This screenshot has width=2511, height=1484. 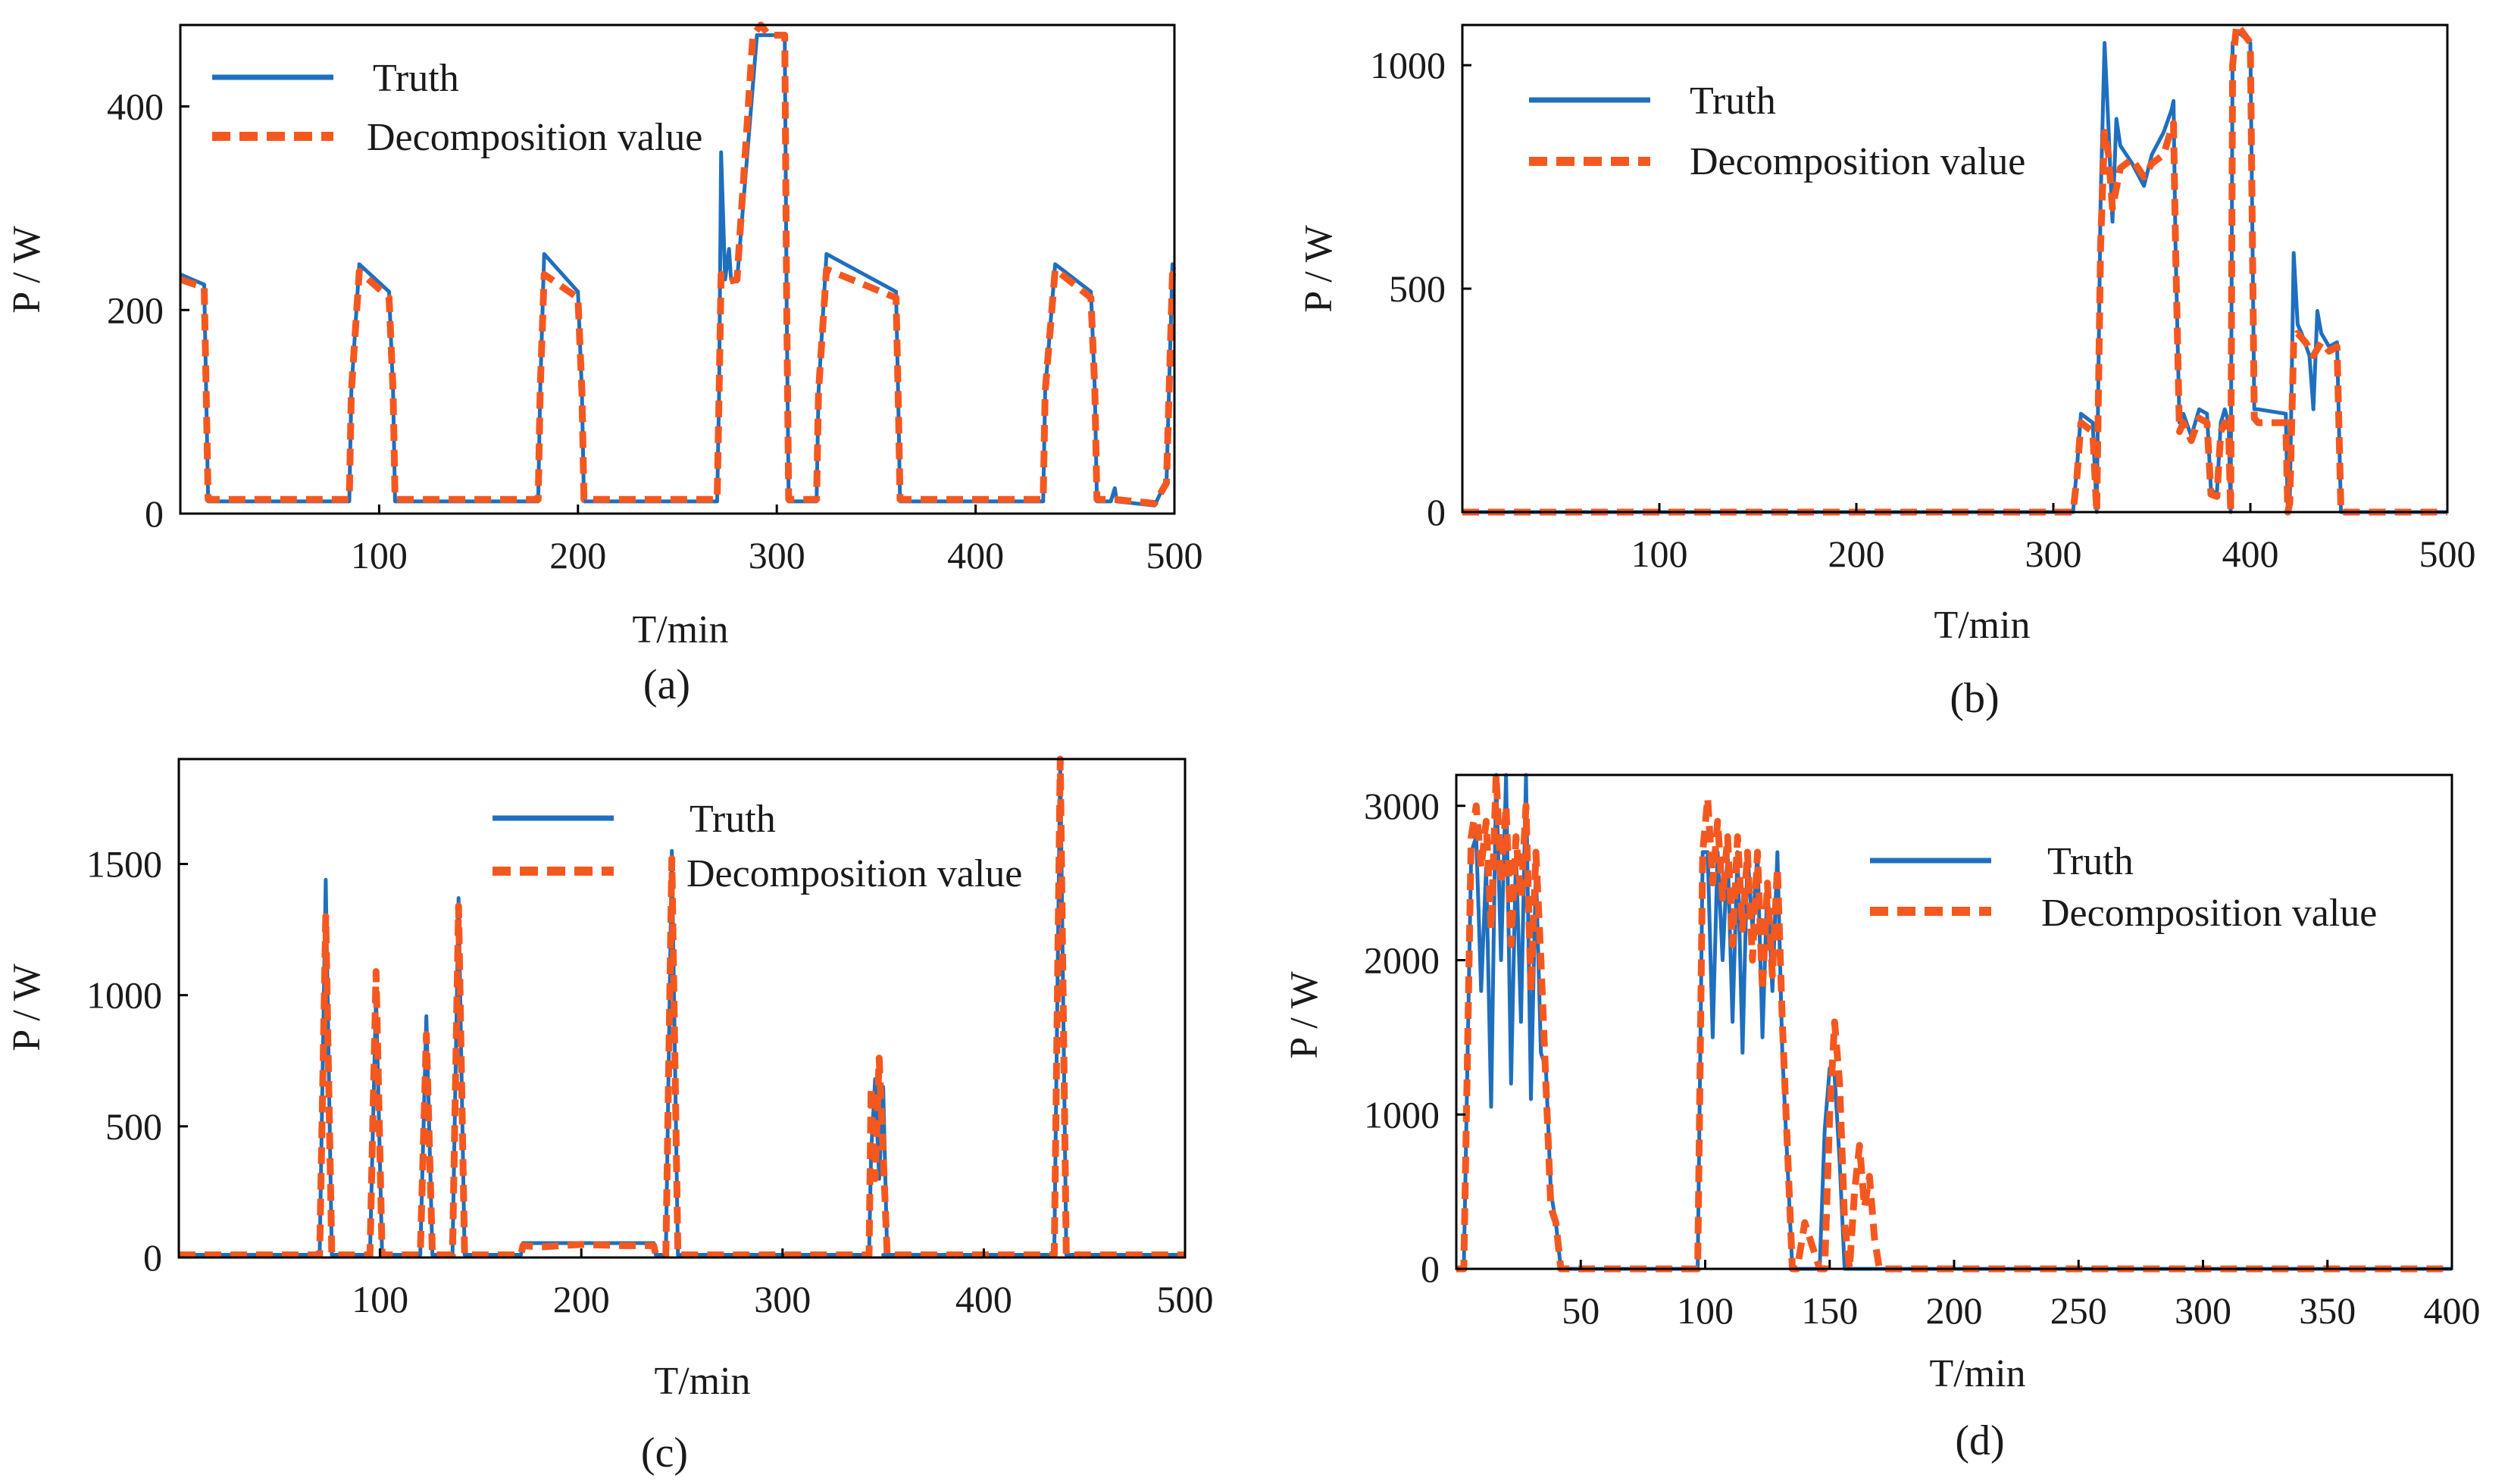 I want to click on panel-c-xtick-label: 300, so click(x=783, y=1299).